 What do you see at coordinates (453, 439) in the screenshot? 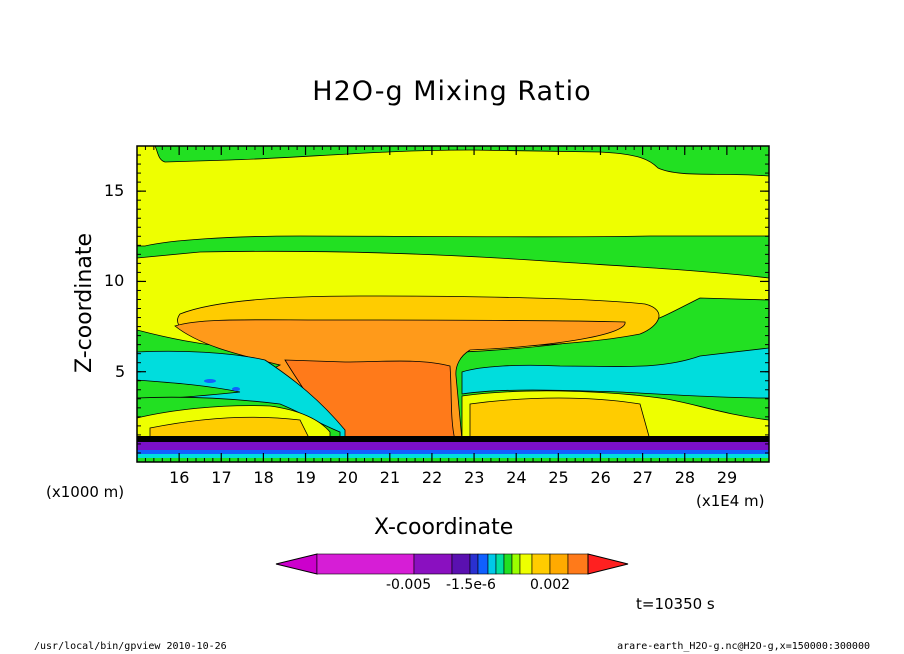
I see `contour-dense-lines` at bounding box center [453, 439].